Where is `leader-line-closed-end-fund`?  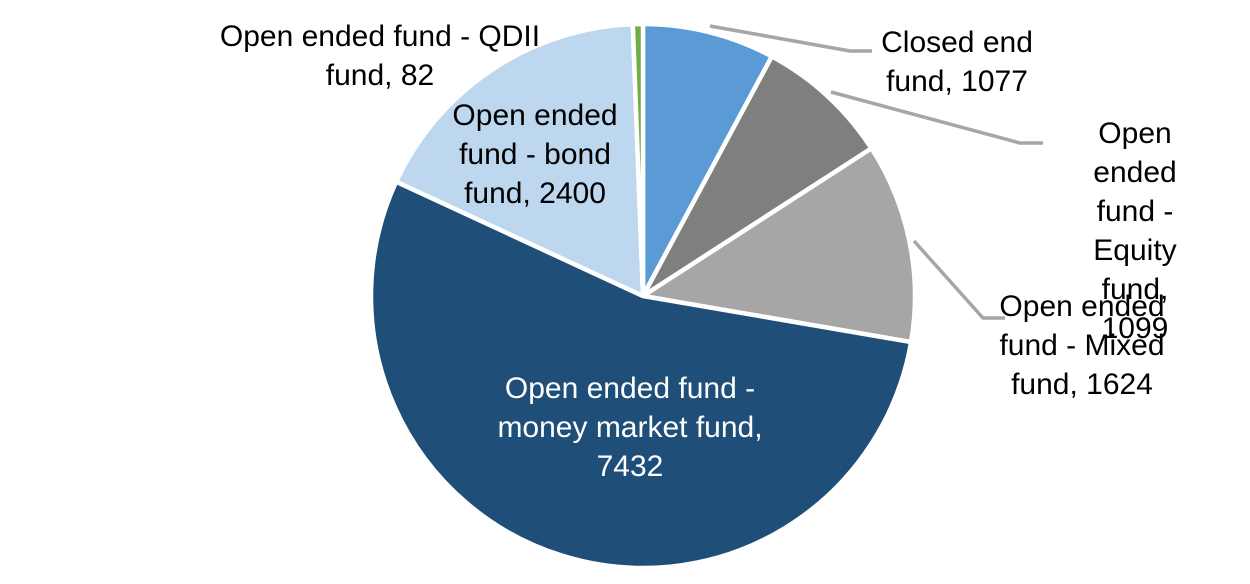 leader-line-closed-end-fund is located at coordinates (790, 38).